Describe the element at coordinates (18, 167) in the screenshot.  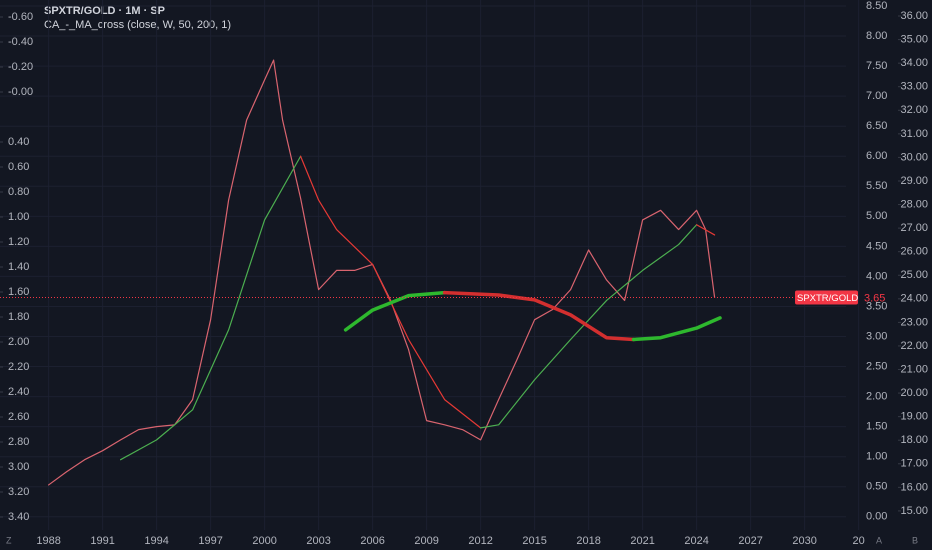
I see `y3-tick-label: 0.60` at that location.